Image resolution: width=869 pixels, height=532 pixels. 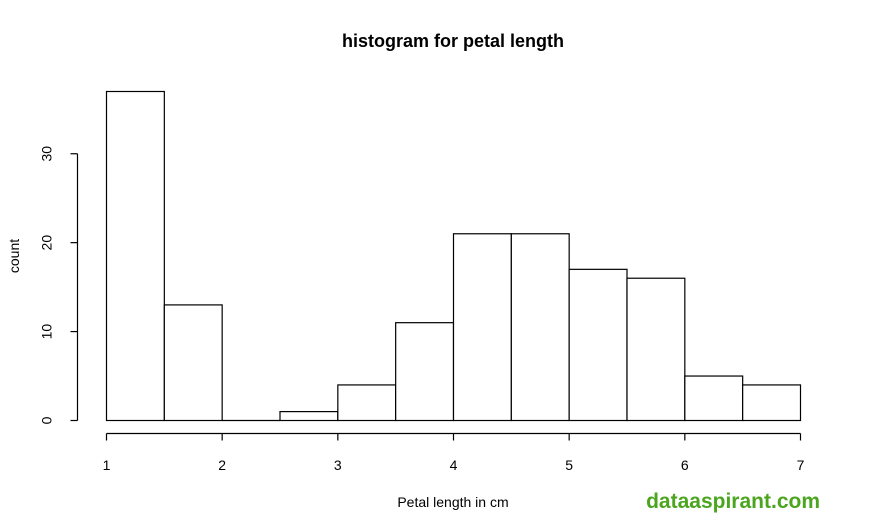 What do you see at coordinates (47, 332) in the screenshot?
I see `y-tick-label: 10` at bounding box center [47, 332].